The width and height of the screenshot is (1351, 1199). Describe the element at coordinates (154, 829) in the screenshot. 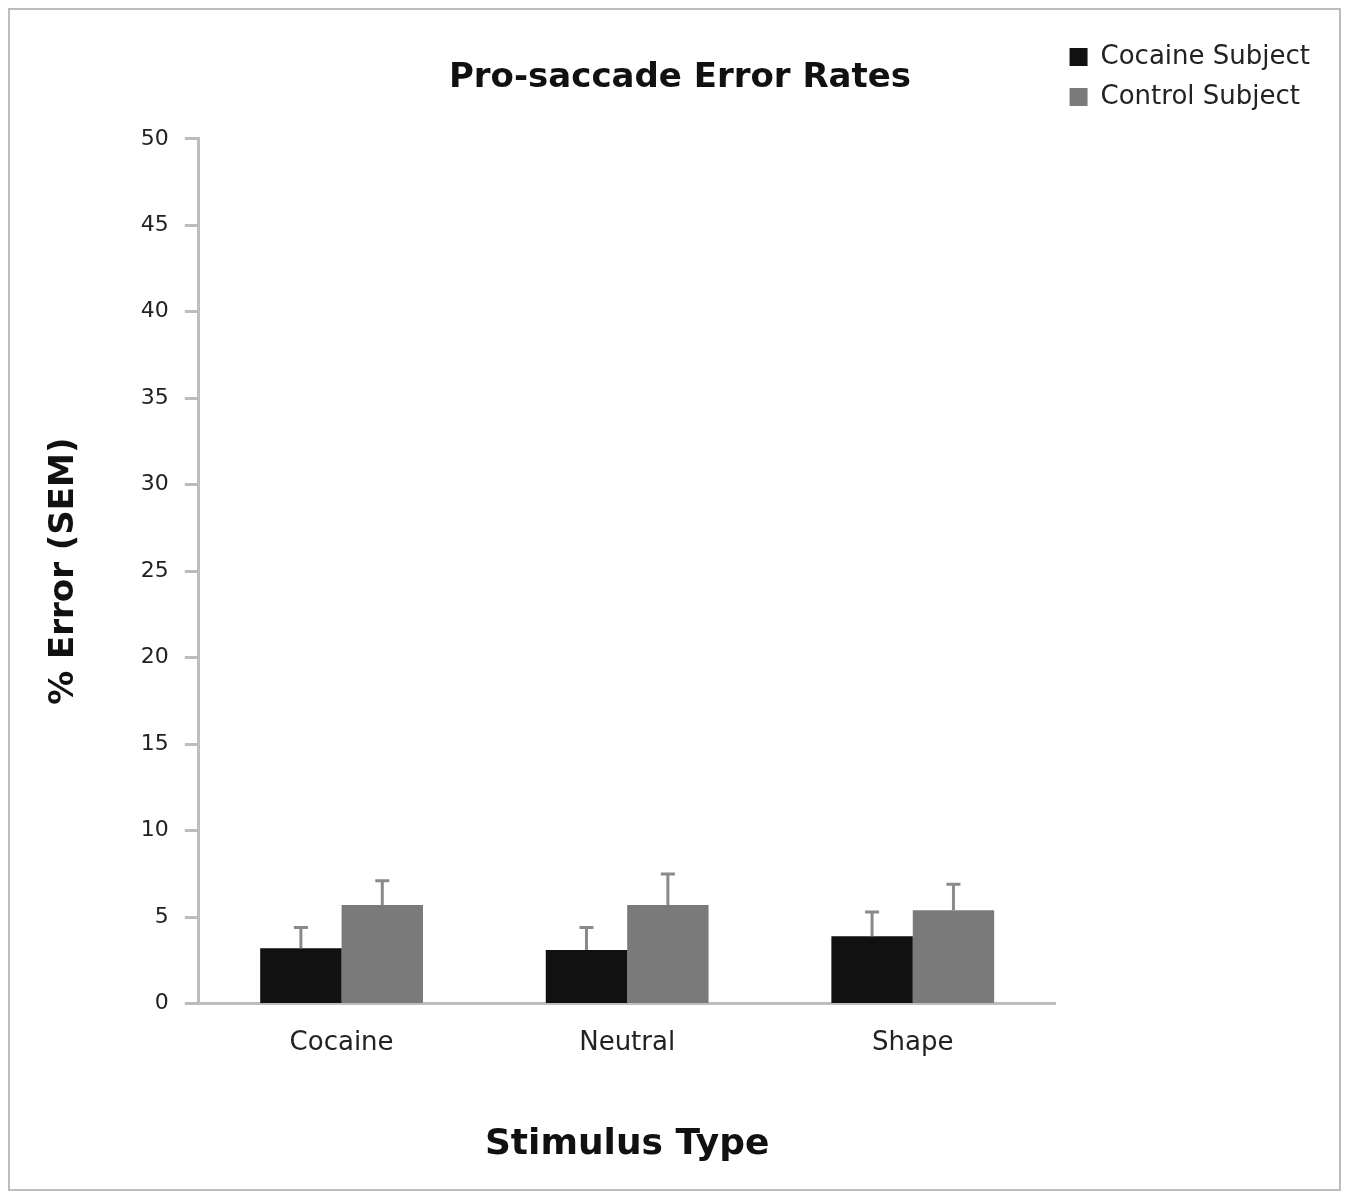

I see `y-tick-label: 10` at that location.